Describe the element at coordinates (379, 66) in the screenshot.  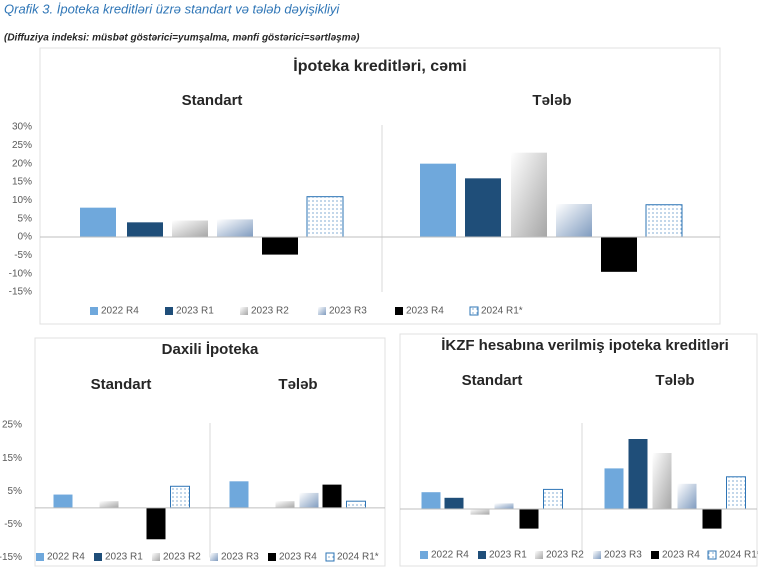
I see `chart-title: İpoteka kreditləri, cəmi` at that location.